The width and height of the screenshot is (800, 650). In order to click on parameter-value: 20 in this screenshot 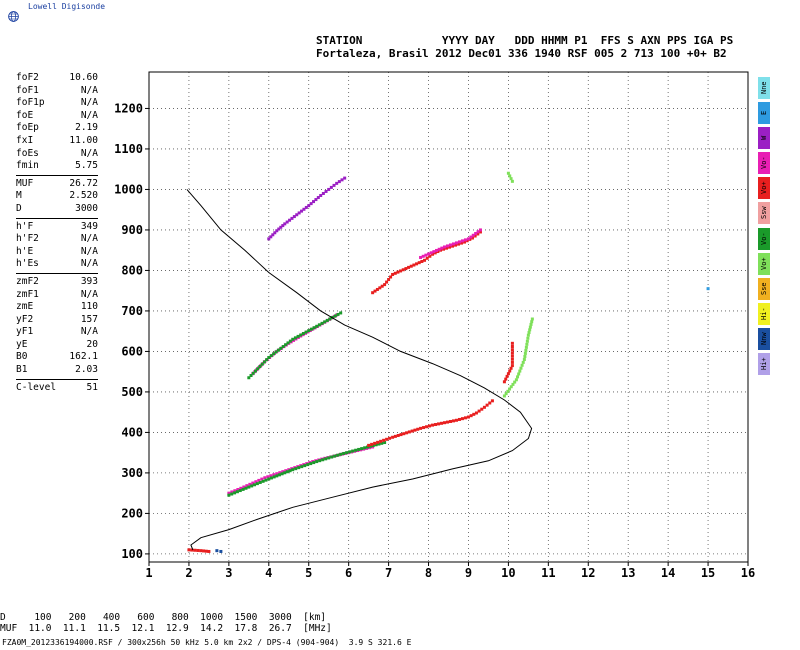, I will do `click(92, 344)`.